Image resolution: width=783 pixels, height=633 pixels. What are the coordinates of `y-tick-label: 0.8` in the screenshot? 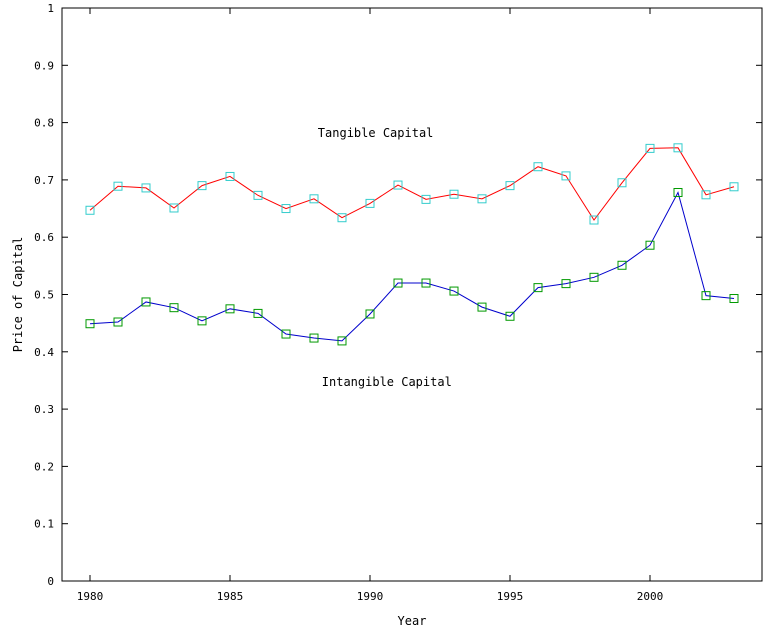 It's located at (44, 123).